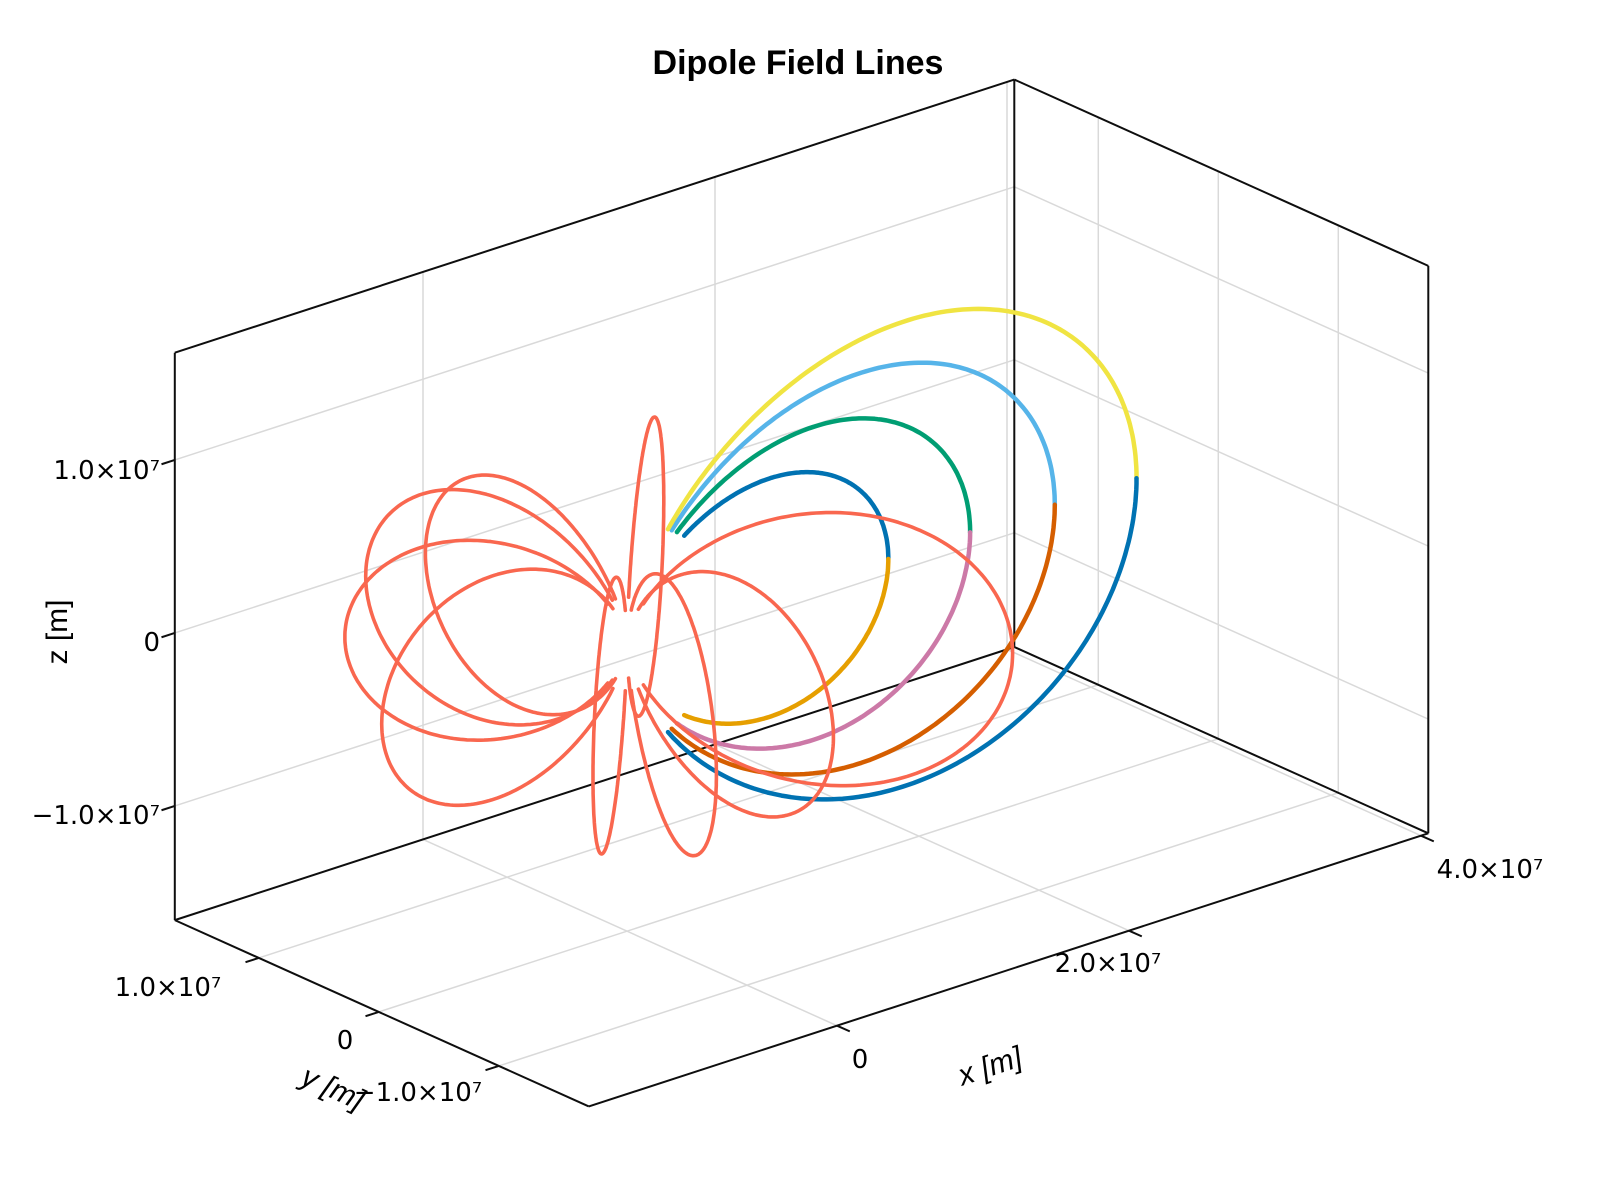 Image resolution: width=1600 pixels, height=1200 pixels. I want to click on field-line-0-lower, so click(786, 641).